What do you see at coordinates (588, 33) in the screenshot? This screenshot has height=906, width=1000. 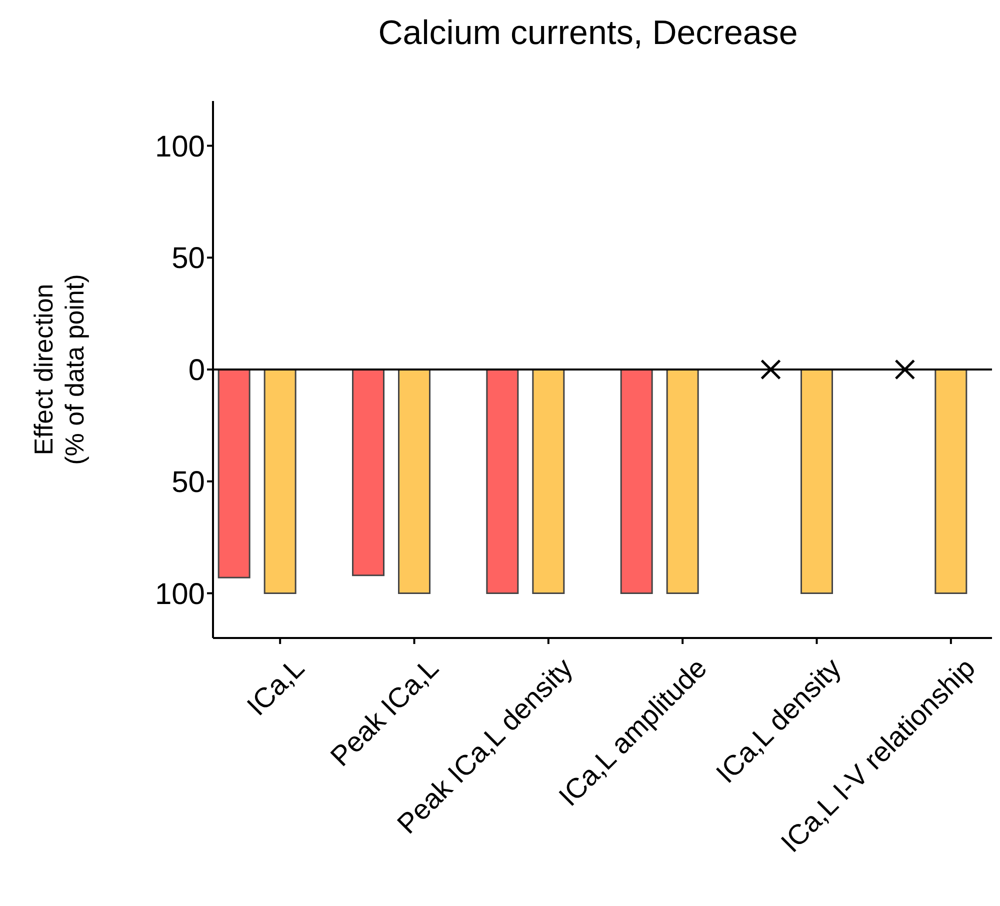 I see `chart-title: Calcium currents, Decrease` at bounding box center [588, 33].